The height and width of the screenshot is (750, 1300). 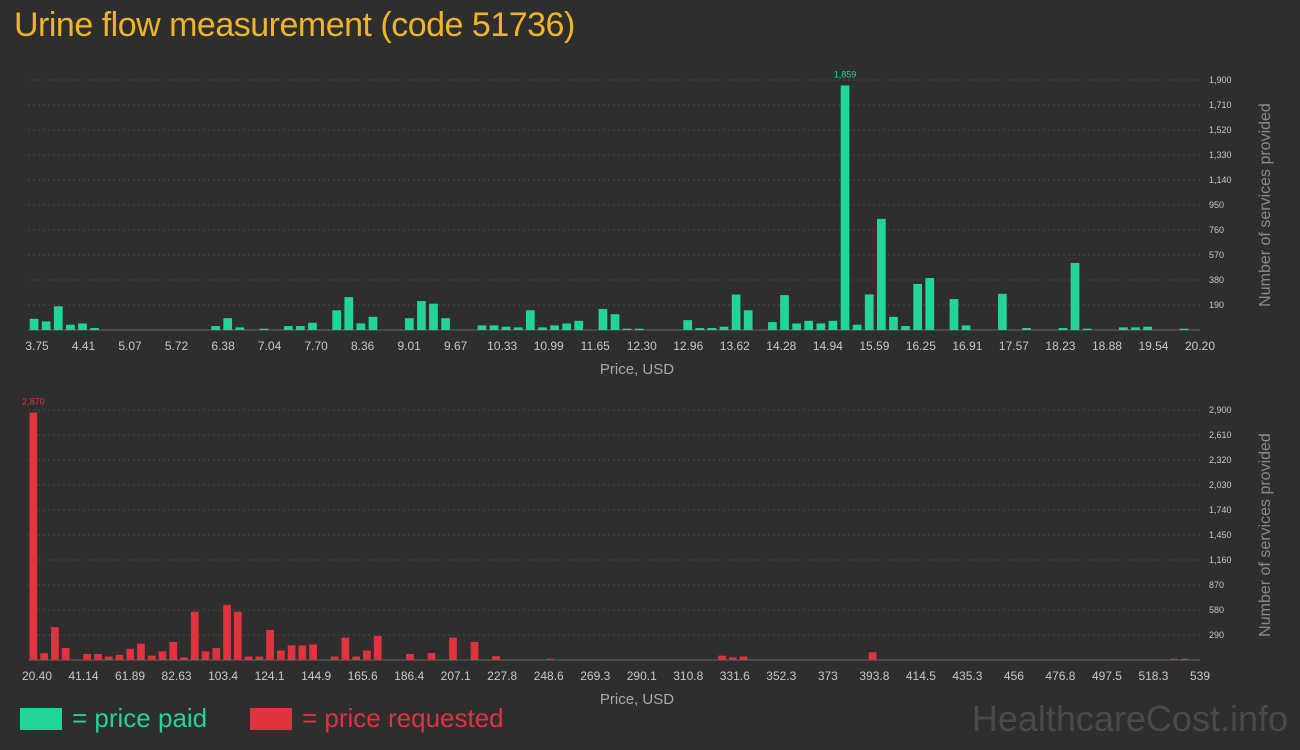 I want to click on y-tick-label: 190, so click(x=1216, y=305).